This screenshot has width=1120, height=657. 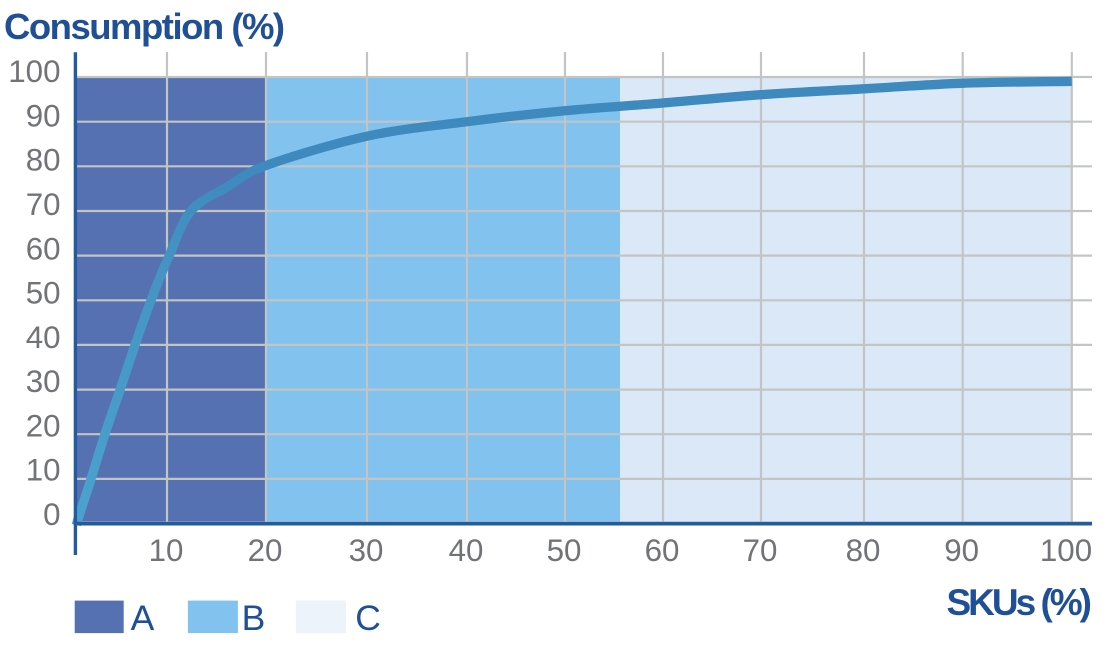 I want to click on svg-text: 0, so click(x=51, y=514).